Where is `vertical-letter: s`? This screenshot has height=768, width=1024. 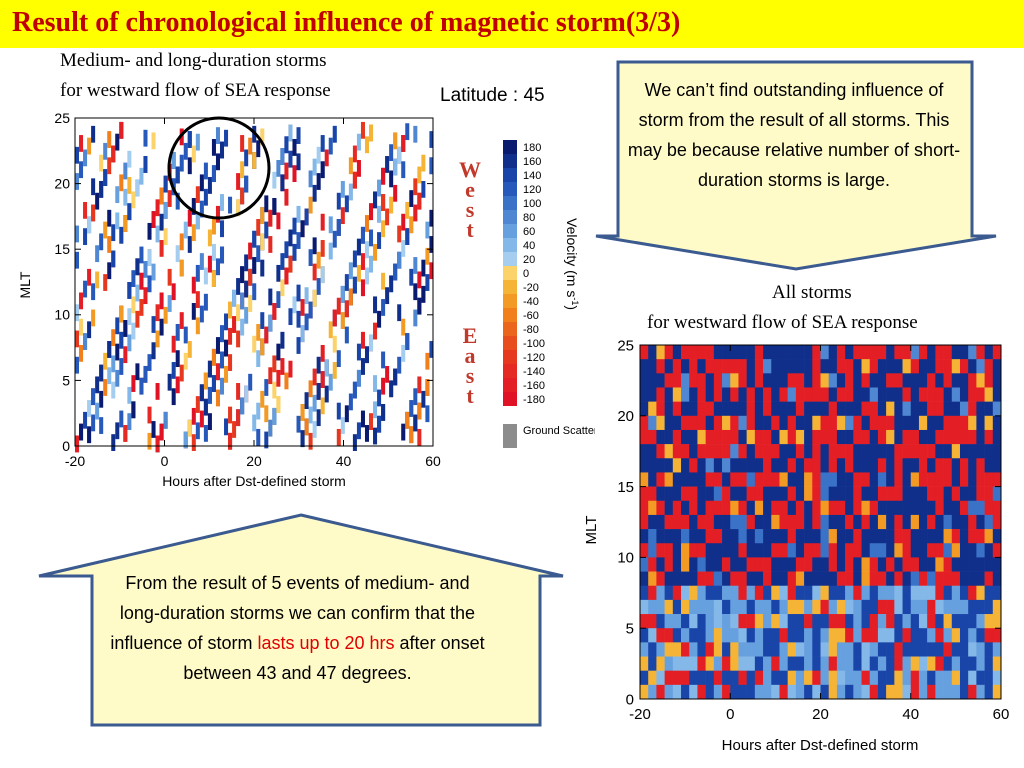
vertical-letter: s is located at coordinates (470, 375).